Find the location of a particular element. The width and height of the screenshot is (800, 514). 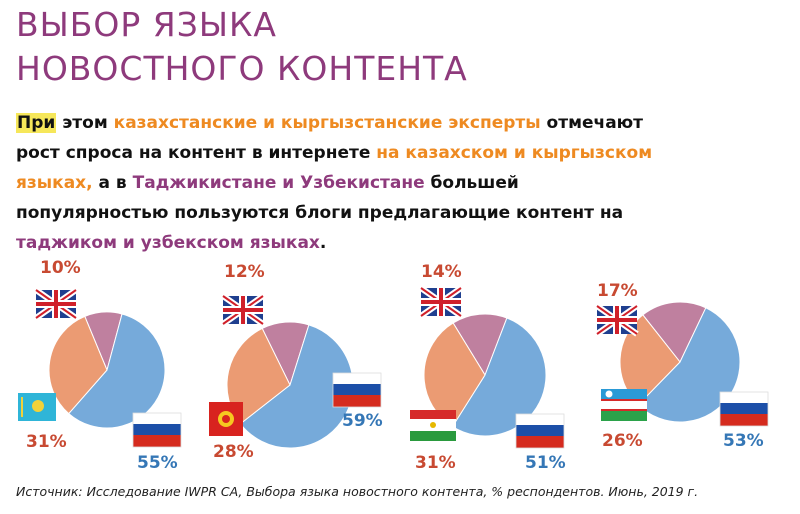

chart-2-local-pct: 28% is located at coordinates (233, 452).